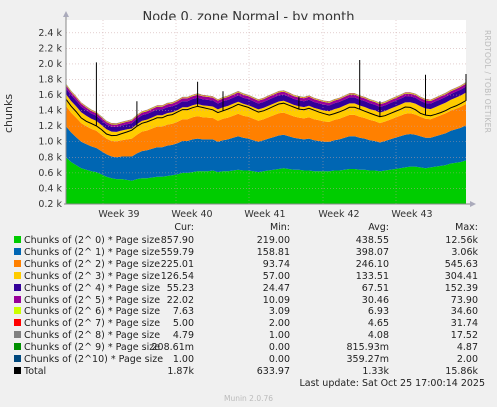 This screenshot has height=407, width=497. What do you see at coordinates (180, 288) in the screenshot?
I see `legend-value-cur: 55.23` at bounding box center [180, 288].